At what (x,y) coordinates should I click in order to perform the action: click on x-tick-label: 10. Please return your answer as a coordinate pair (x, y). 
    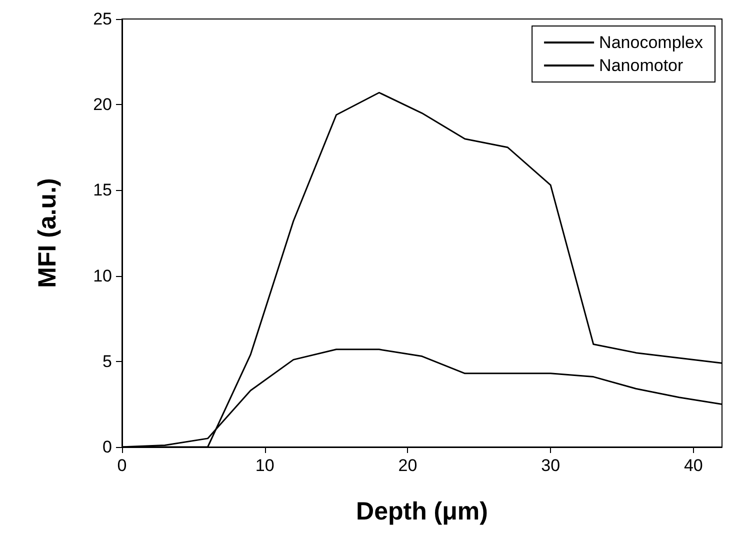
    Looking at the image, I should click on (264, 465).